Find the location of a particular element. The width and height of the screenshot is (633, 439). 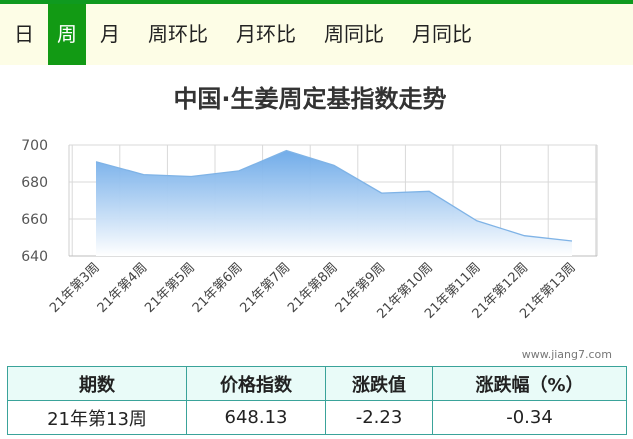

tab-week-over-week: 周环比 is located at coordinates (178, 34).